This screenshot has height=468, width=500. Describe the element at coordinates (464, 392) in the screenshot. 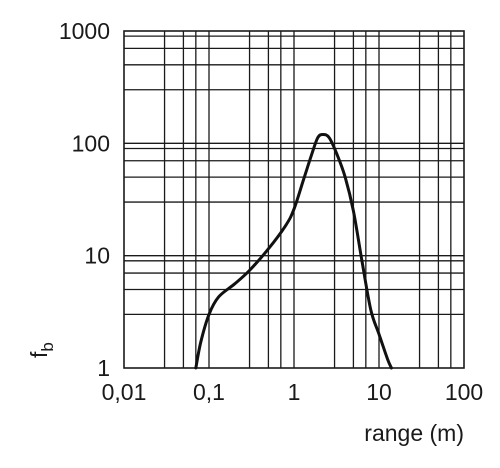

I see `x-tick-label: 100` at that location.